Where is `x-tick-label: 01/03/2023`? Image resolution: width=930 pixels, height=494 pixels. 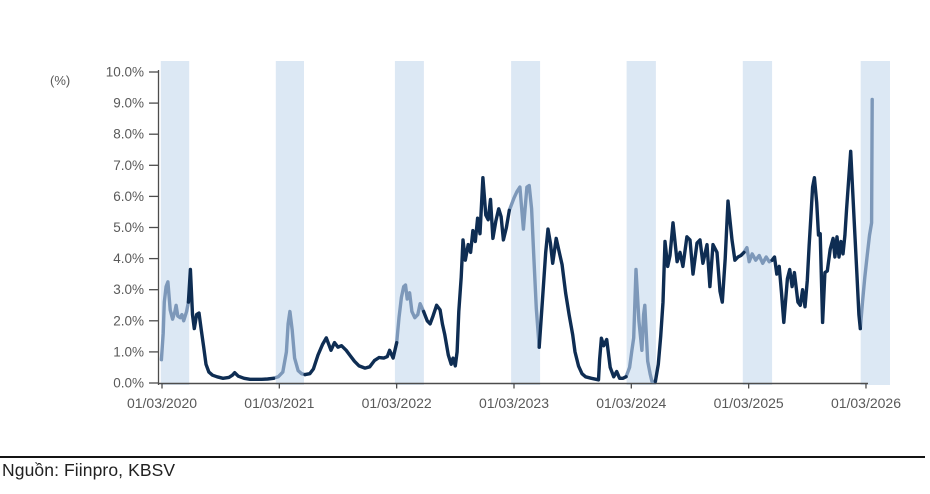
x-tick-label: 01/03/2023 is located at coordinates (514, 403).